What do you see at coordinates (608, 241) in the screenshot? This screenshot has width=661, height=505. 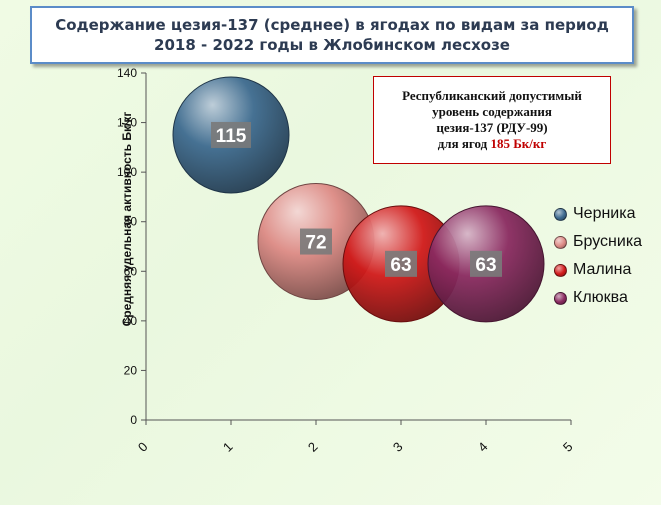 I see `legend-label: Брусника` at bounding box center [608, 241].